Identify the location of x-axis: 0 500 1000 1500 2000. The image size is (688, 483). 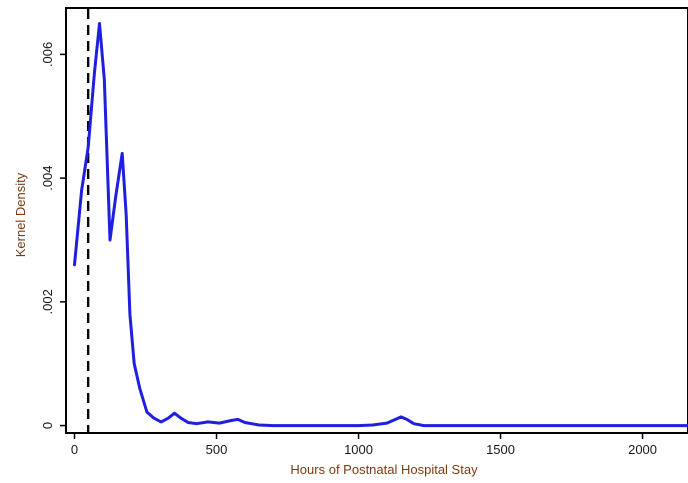
(364, 445).